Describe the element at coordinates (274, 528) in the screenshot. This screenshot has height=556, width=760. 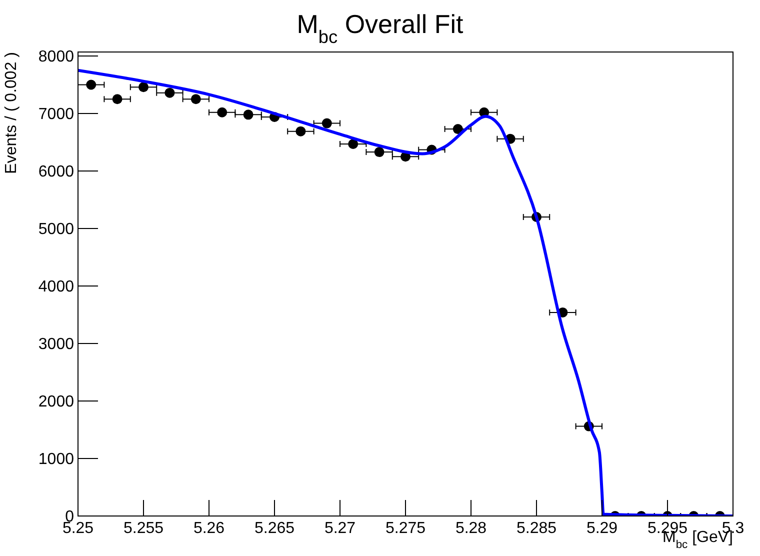
I see `x-tick-label: 5.265` at that location.